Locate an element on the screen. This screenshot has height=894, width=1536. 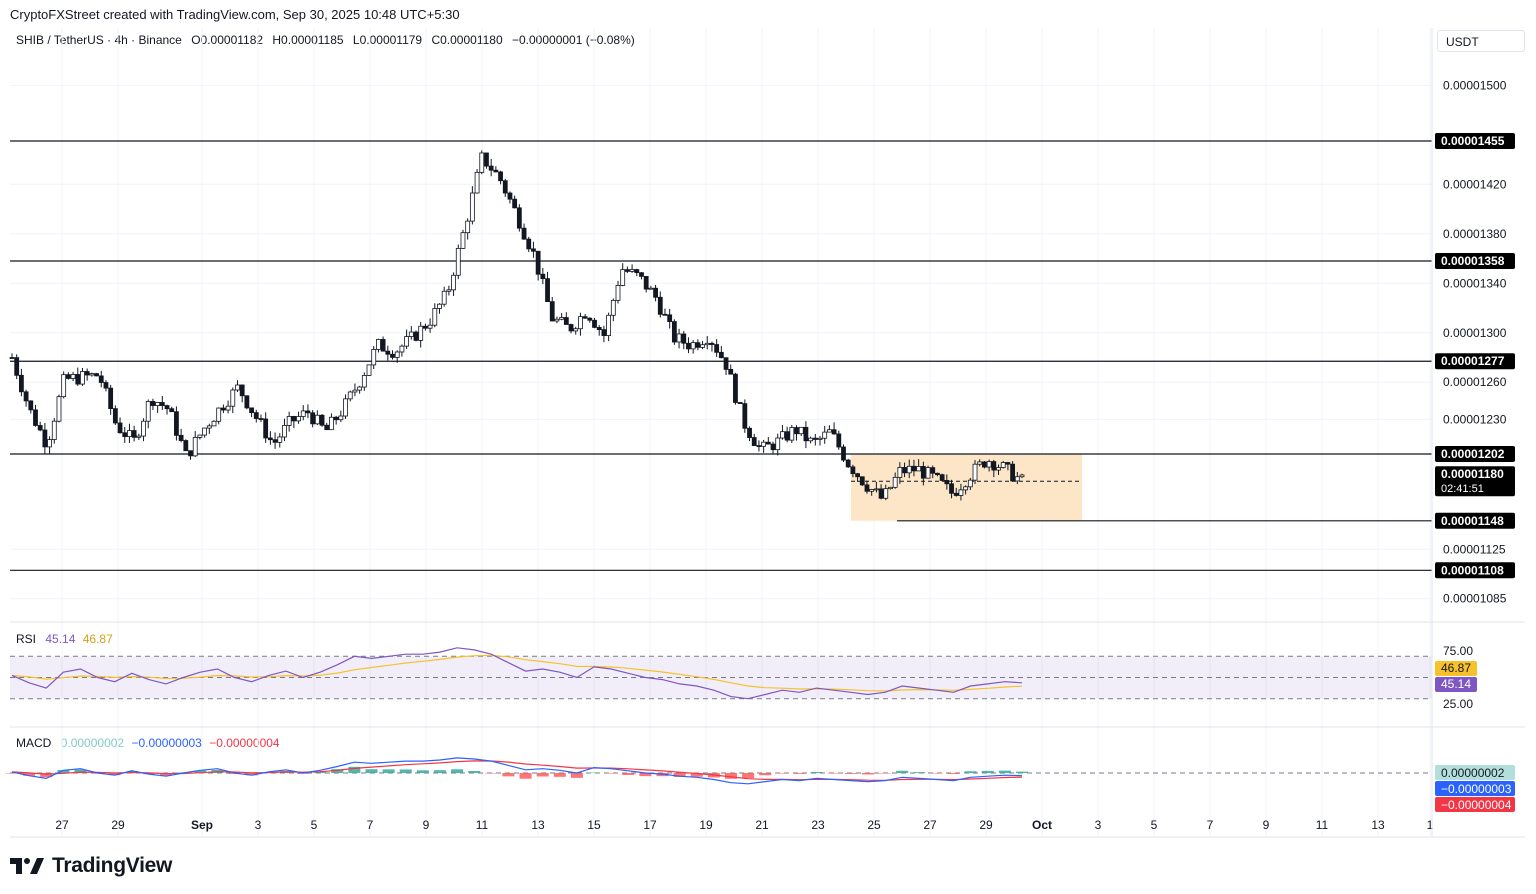
symbol-label: SHIB / TetherUS · 4h · Binance is located at coordinates (99, 40).